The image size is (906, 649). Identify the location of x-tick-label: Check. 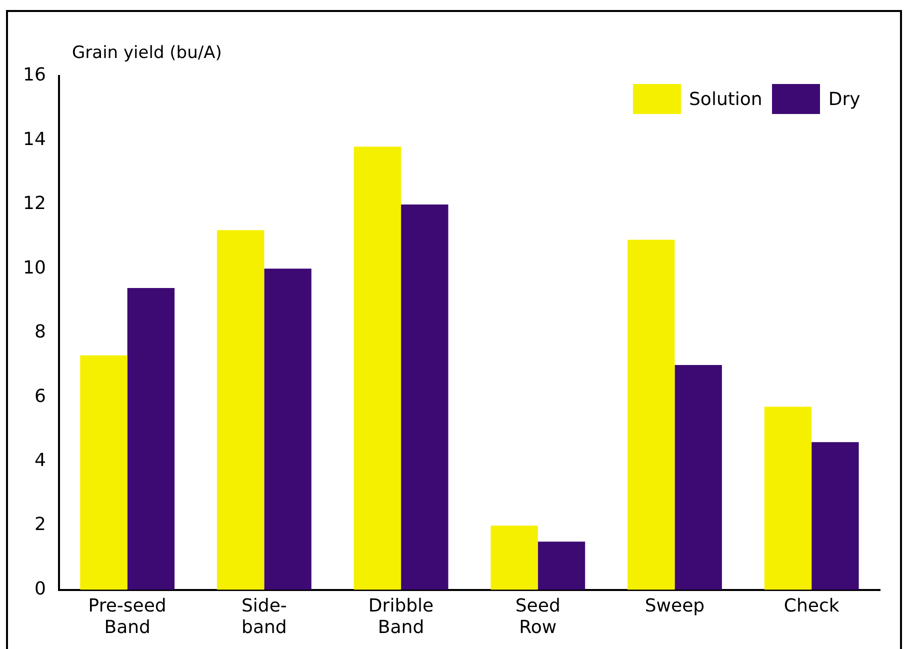
(812, 605).